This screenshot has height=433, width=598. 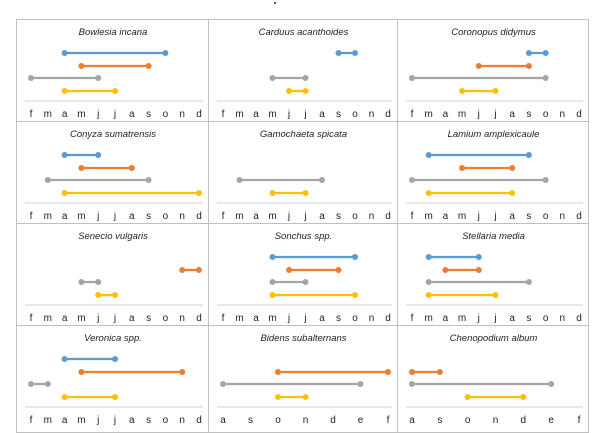 I want to click on chart-title: Conyza sumatrensis, so click(x=113, y=134).